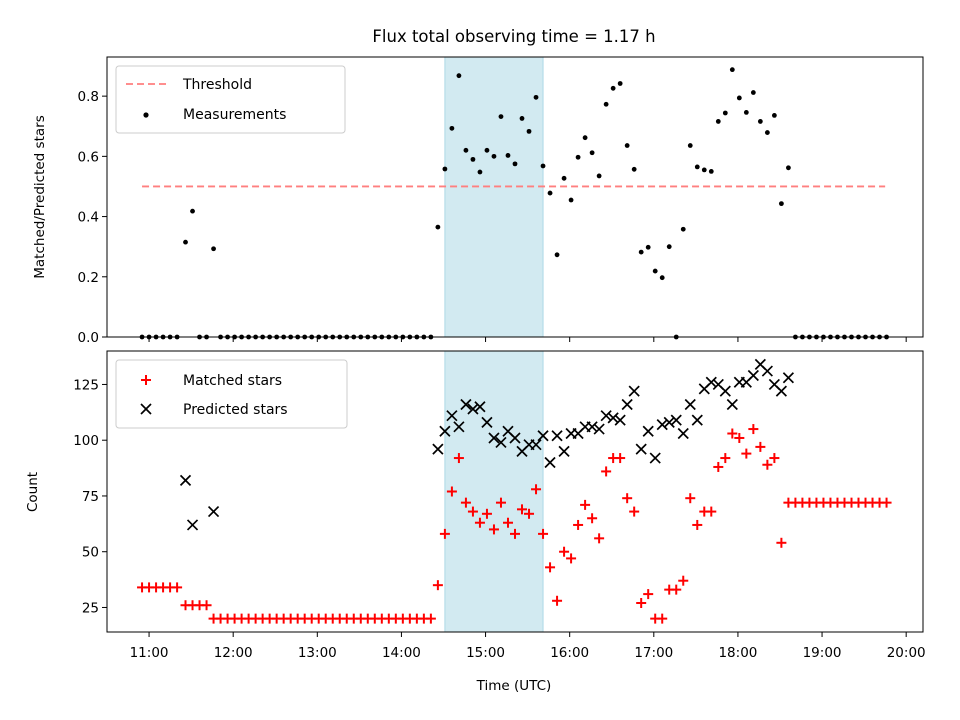 This screenshot has width=960, height=720. What do you see at coordinates (234, 115) in the screenshot?
I see `legend-measurements-label: Measurements` at bounding box center [234, 115].